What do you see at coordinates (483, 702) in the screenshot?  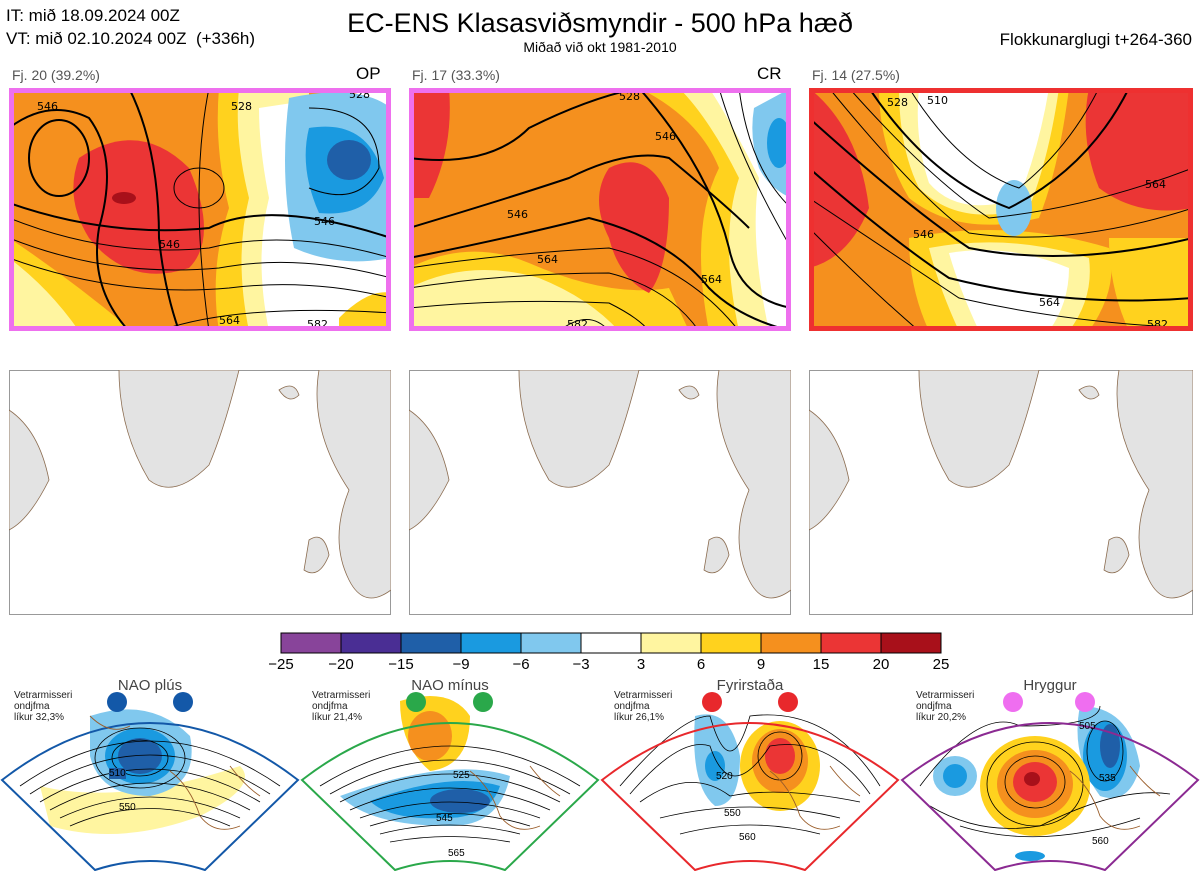 I see `regime-2-marker-b` at bounding box center [483, 702].